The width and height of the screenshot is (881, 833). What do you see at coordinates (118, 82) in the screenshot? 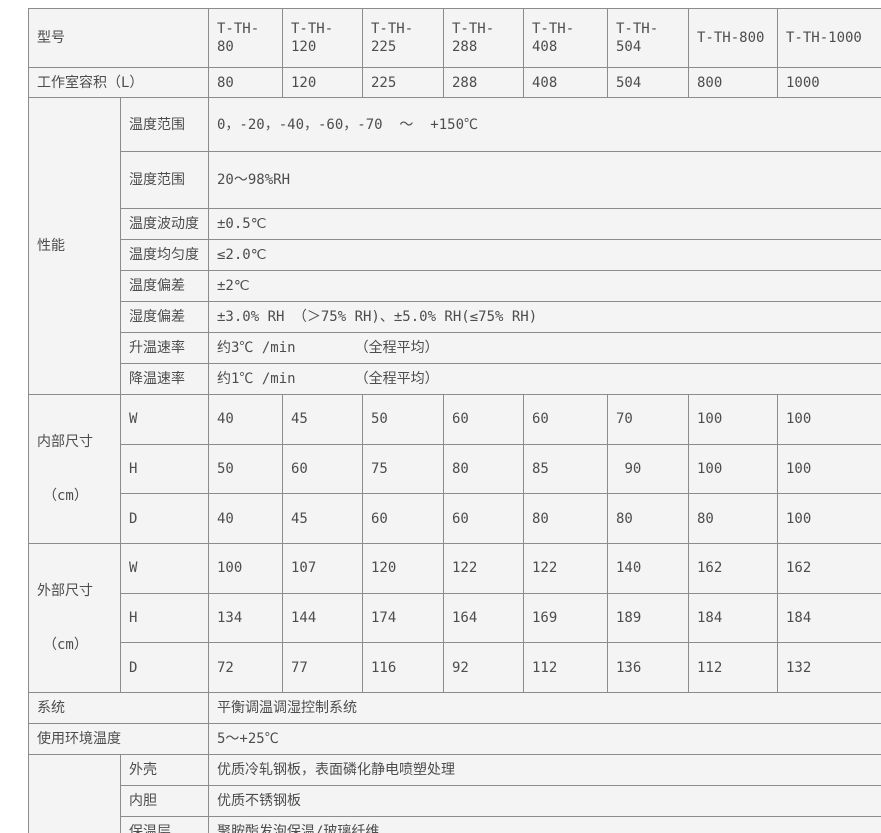
I see `volume-label: 工作室容积（L）` at bounding box center [118, 82].